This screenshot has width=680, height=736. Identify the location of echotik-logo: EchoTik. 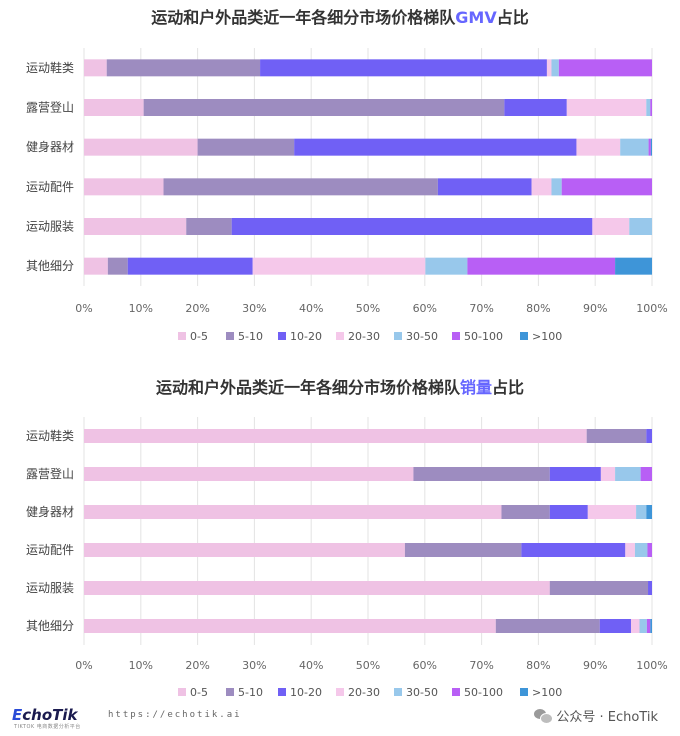
(44, 715).